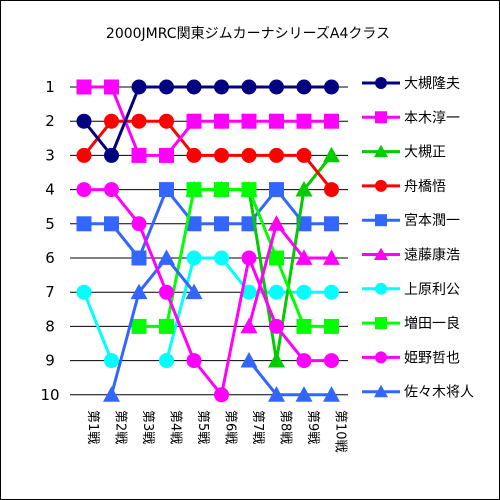  What do you see at coordinates (432, 255) in the screenshot?
I see `legend-label: 遠藤康浩` at bounding box center [432, 255].